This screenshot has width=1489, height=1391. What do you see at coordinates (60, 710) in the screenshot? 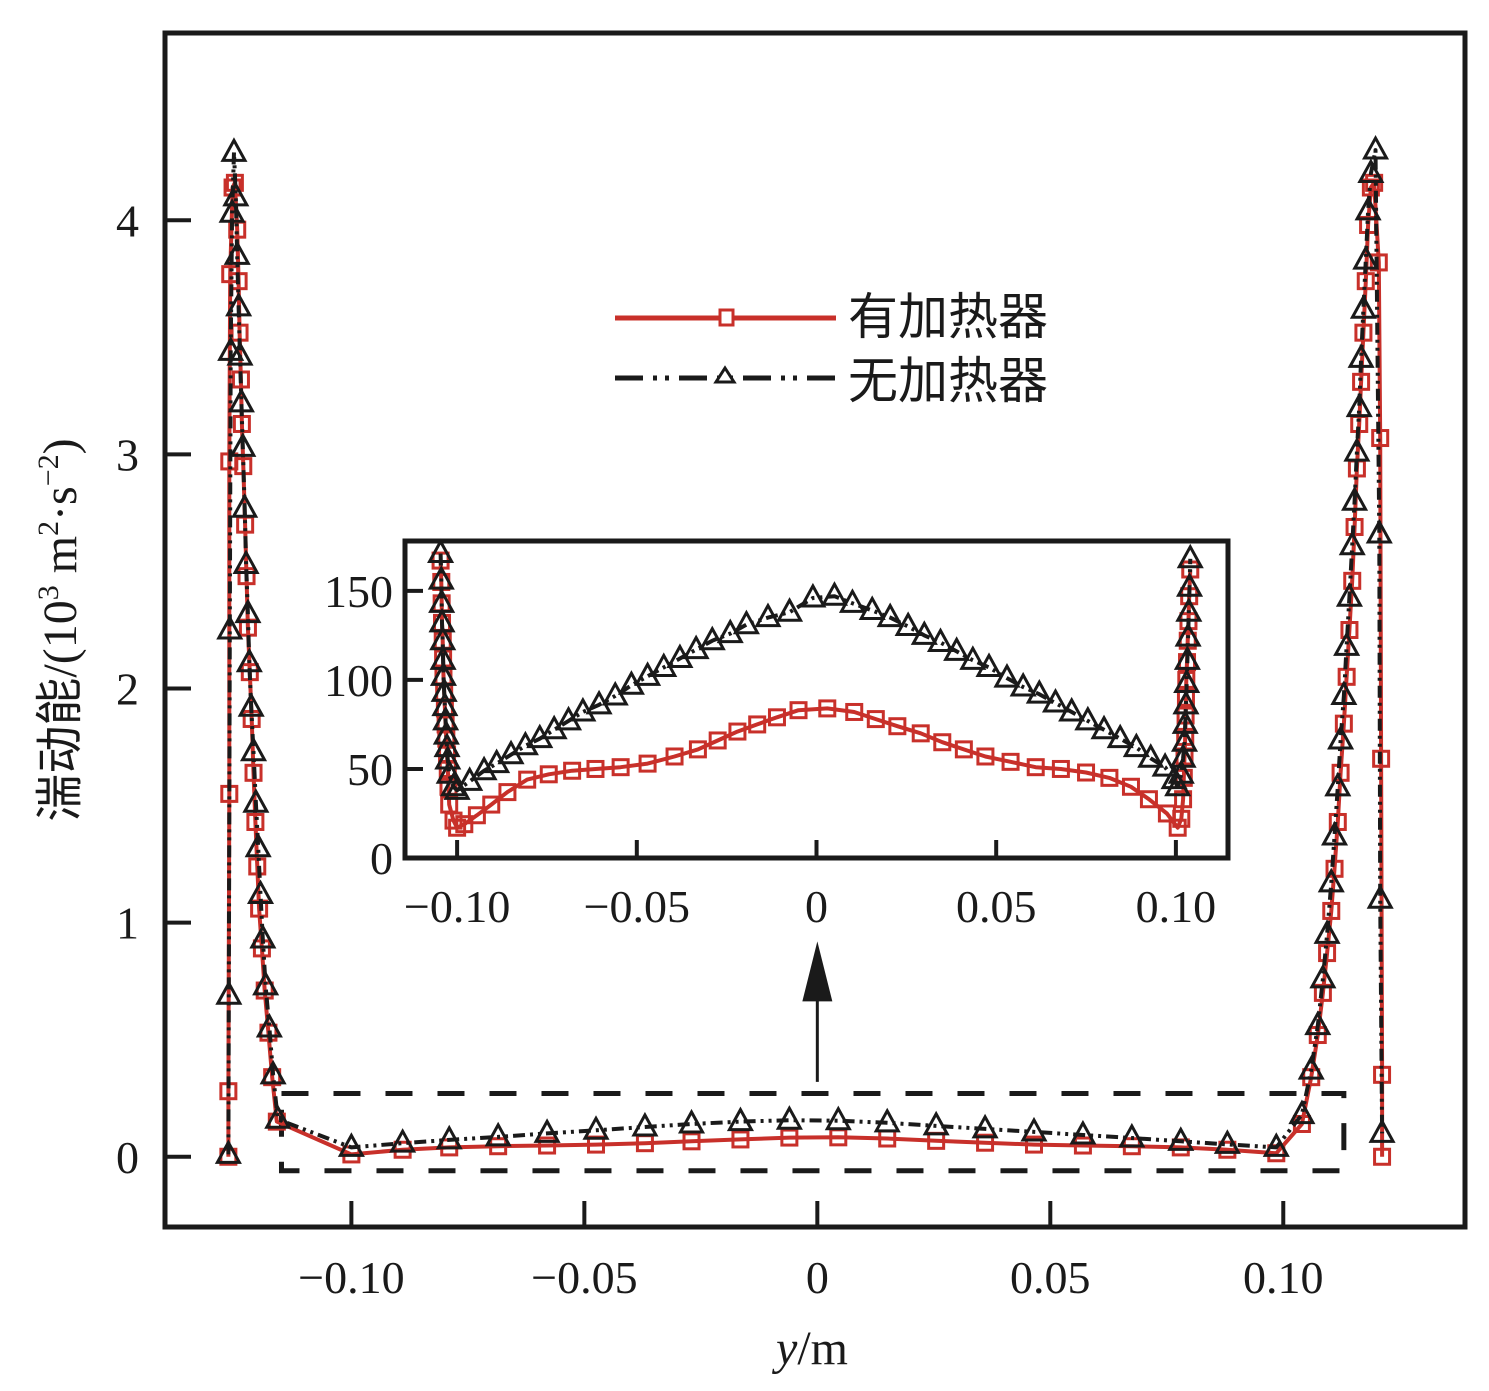
I see `y-axis-title-main: 湍动能/(10` at bounding box center [60, 710].